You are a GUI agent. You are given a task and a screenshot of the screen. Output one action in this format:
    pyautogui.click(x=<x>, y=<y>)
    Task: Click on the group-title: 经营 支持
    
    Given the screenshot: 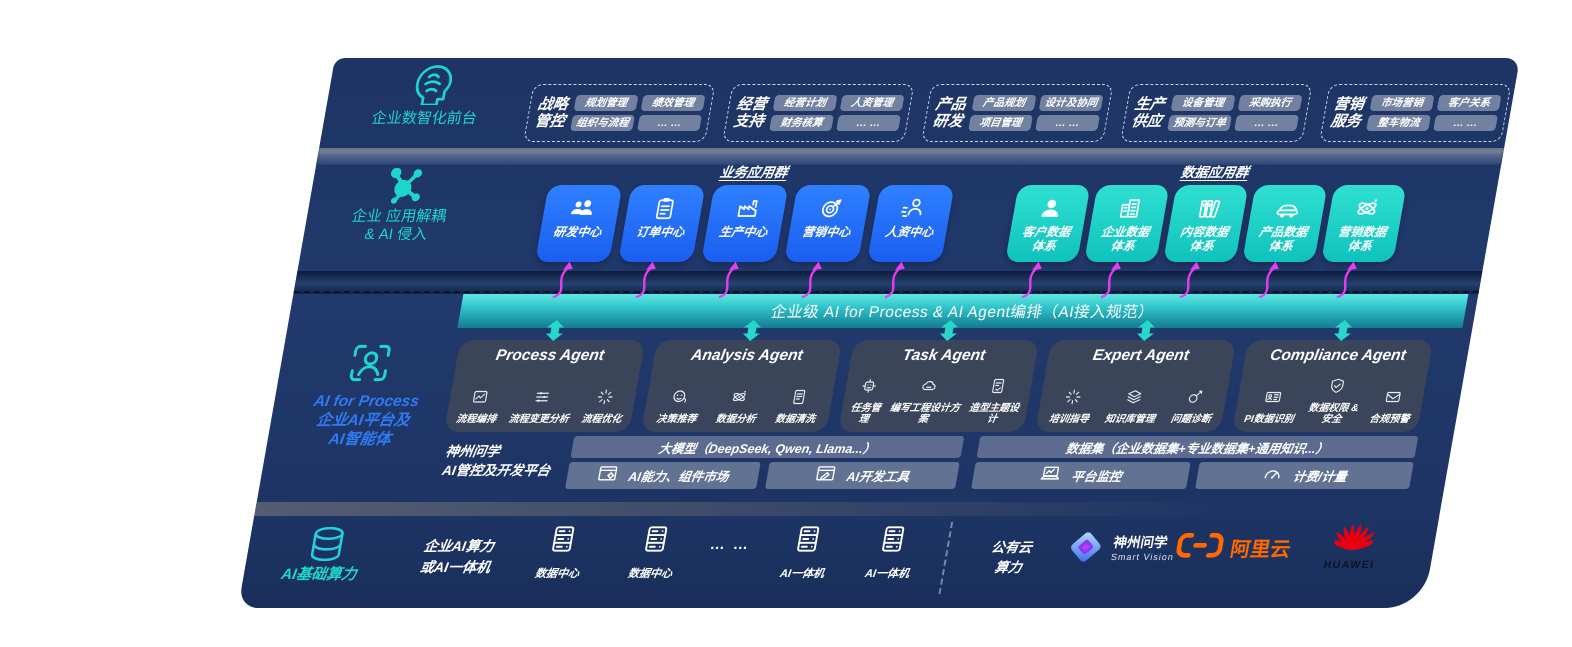 What is the action you would take?
    pyautogui.click(x=750, y=113)
    